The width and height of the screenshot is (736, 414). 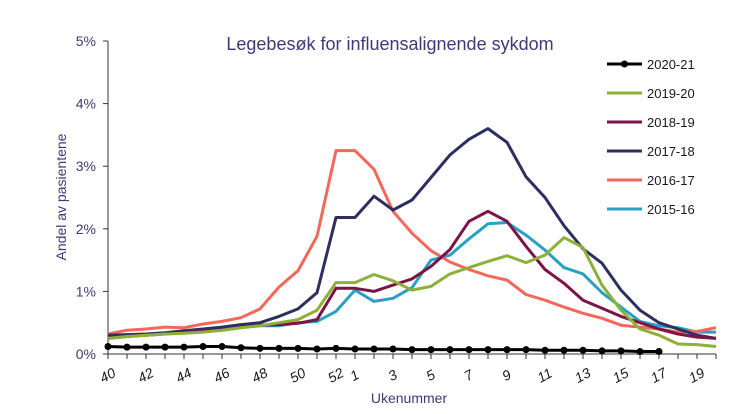 What do you see at coordinates (506, 375) in the screenshot?
I see `x-tick-label: 9` at bounding box center [506, 375].